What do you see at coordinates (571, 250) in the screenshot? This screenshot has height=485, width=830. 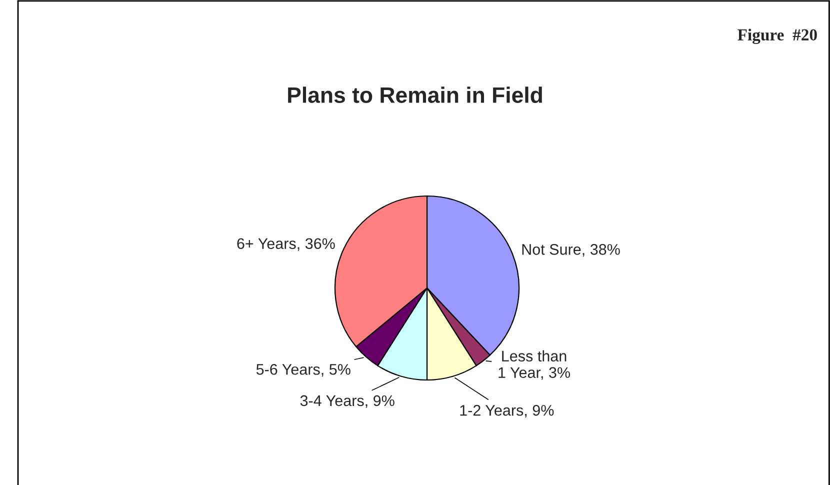 I see `slice-label: Not Sure, 38%` at bounding box center [571, 250].